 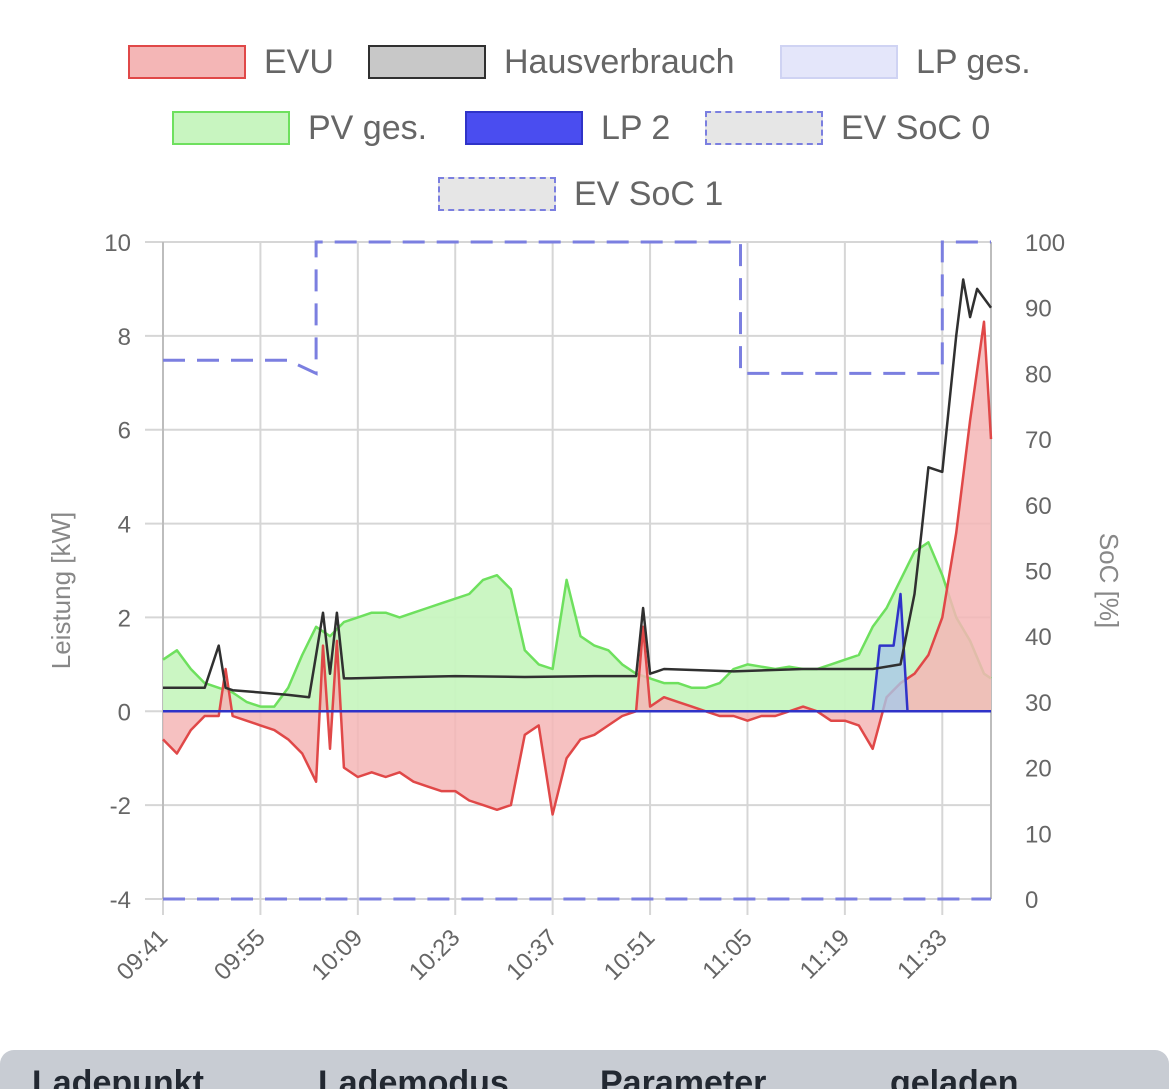 What do you see at coordinates (143, 955) in the screenshot?
I see `x-tick-label: 09:41` at bounding box center [143, 955].